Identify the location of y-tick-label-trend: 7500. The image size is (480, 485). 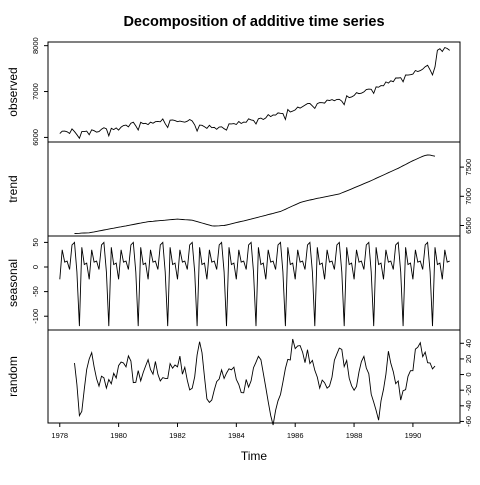
(468, 167).